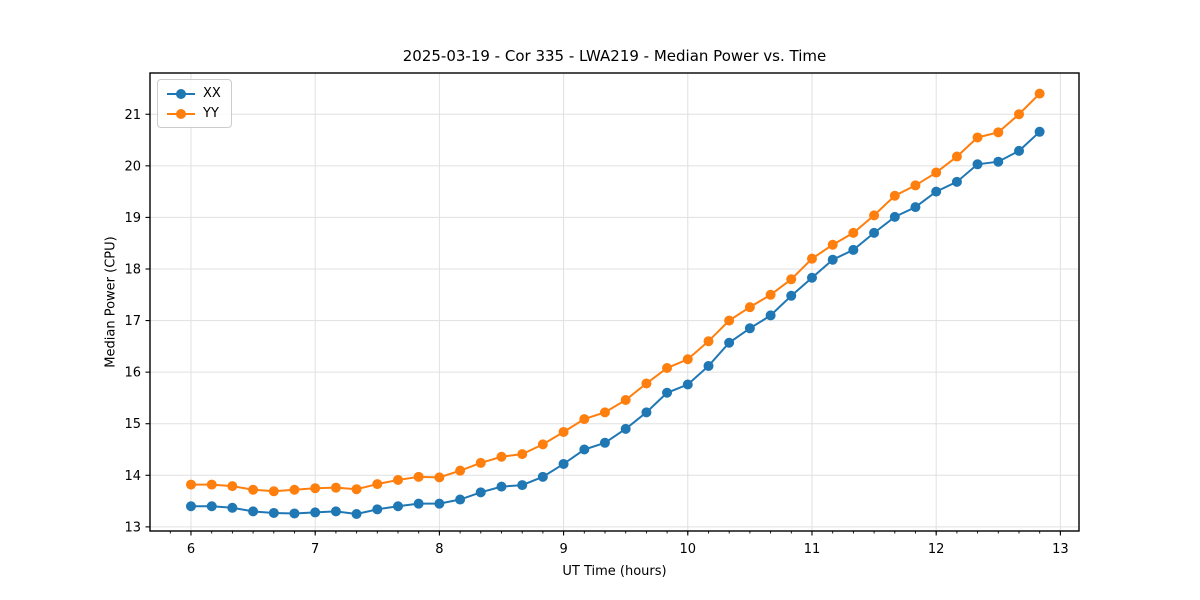 The image size is (1200, 600). I want to click on x-tick-label: 11, so click(812, 549).